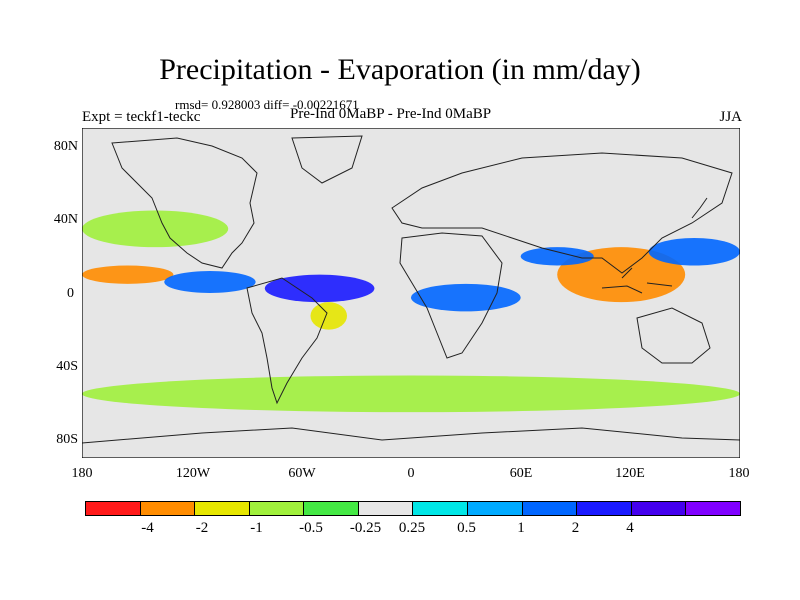 The width and height of the screenshot is (800, 600). I want to click on colorbar-label-9: 4, so click(630, 528).